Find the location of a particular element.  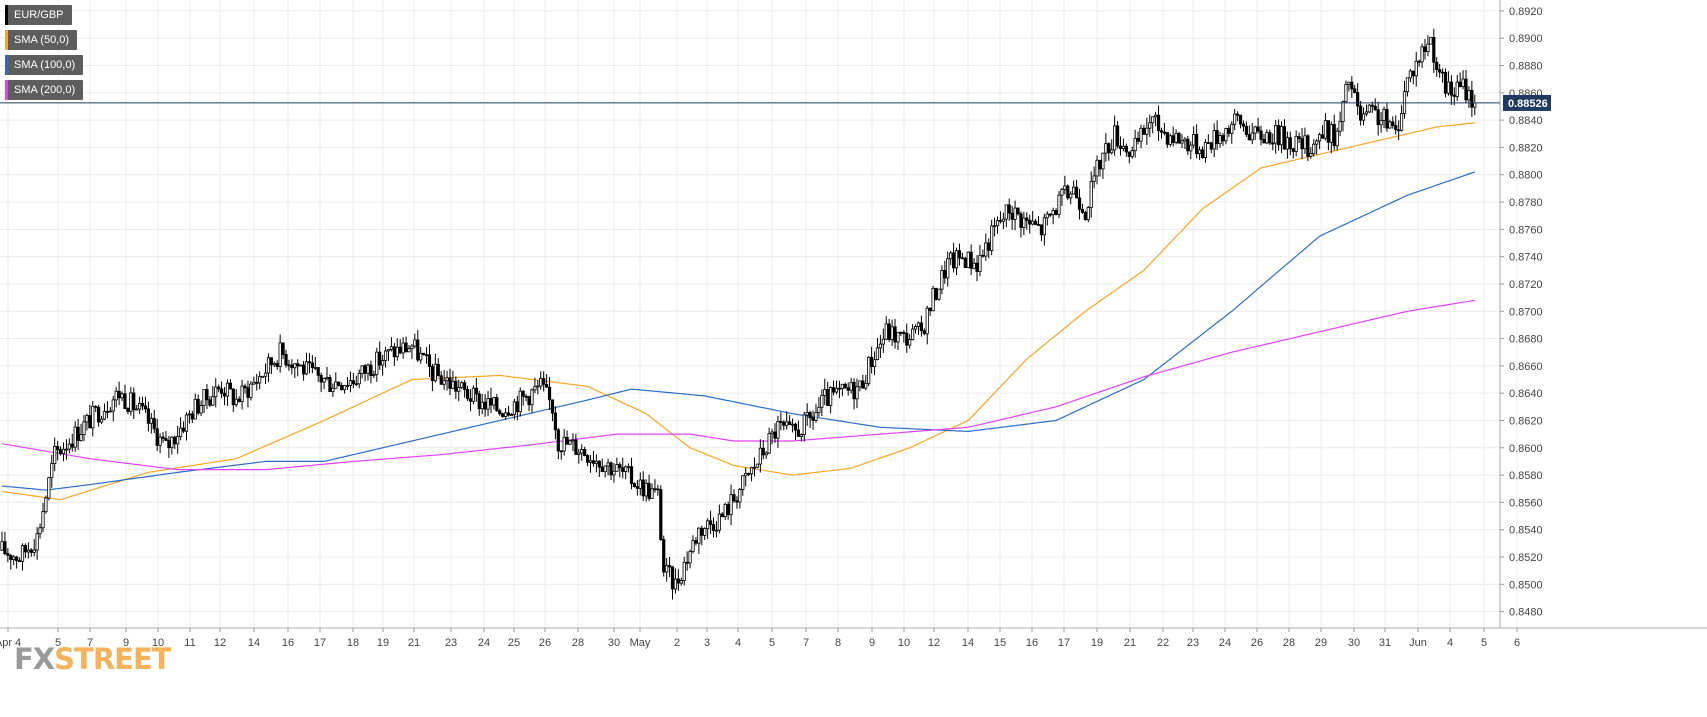

x-tick-label: 17 is located at coordinates (1064, 643).